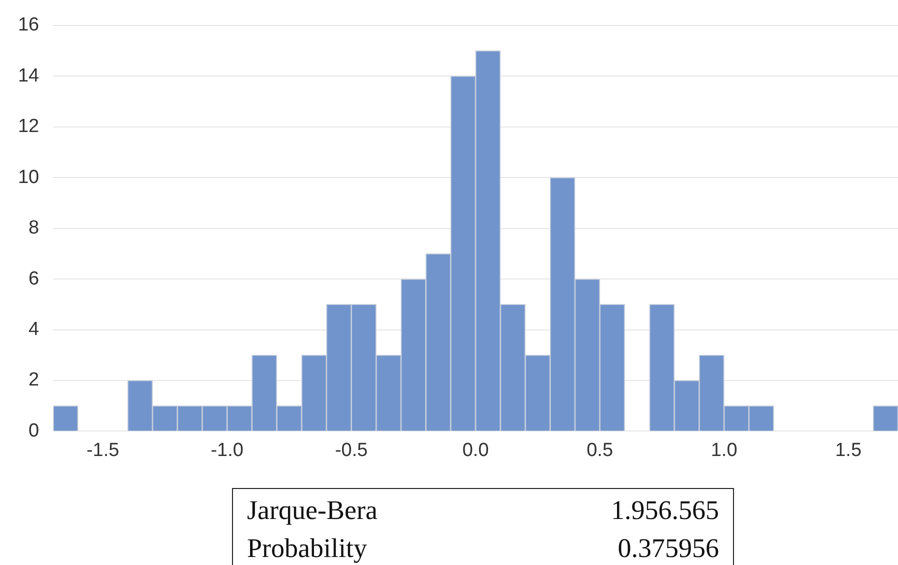  Describe the element at coordinates (34, 380) in the screenshot. I see `y-tick-label: 2` at that location.